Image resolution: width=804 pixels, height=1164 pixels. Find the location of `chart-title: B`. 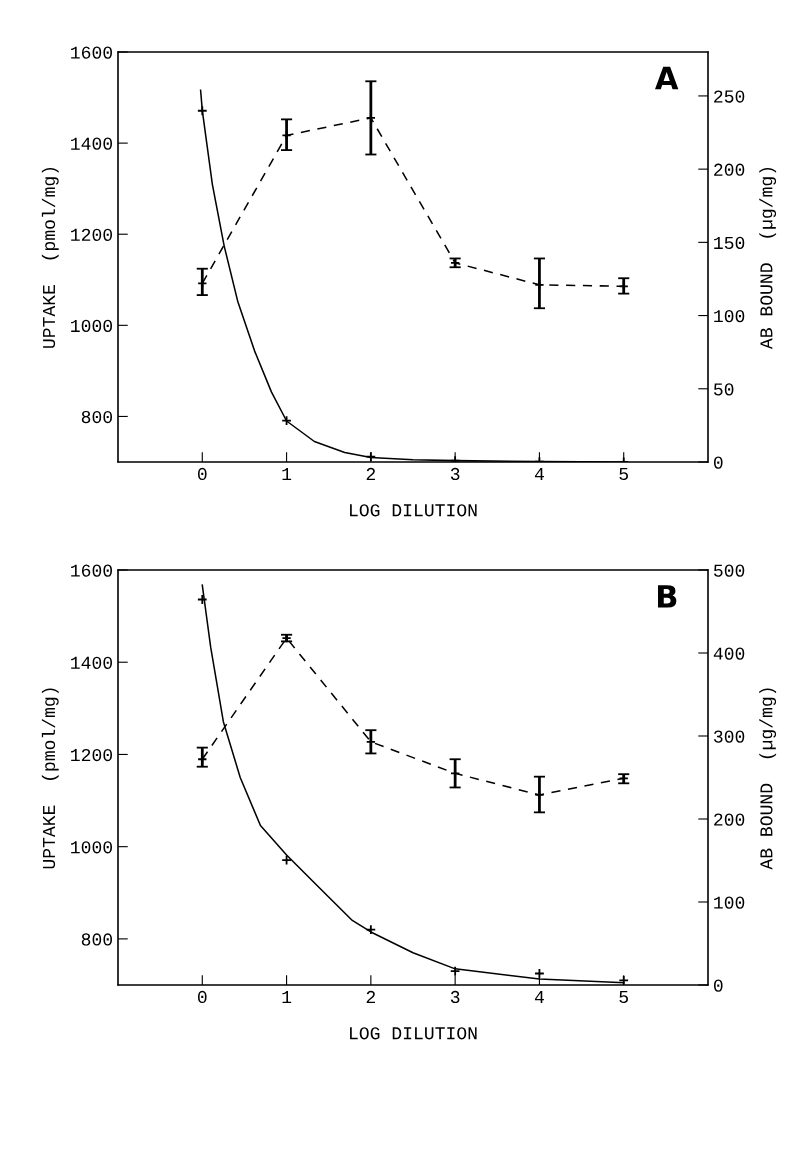

chart-title: B is located at coordinates (667, 596).